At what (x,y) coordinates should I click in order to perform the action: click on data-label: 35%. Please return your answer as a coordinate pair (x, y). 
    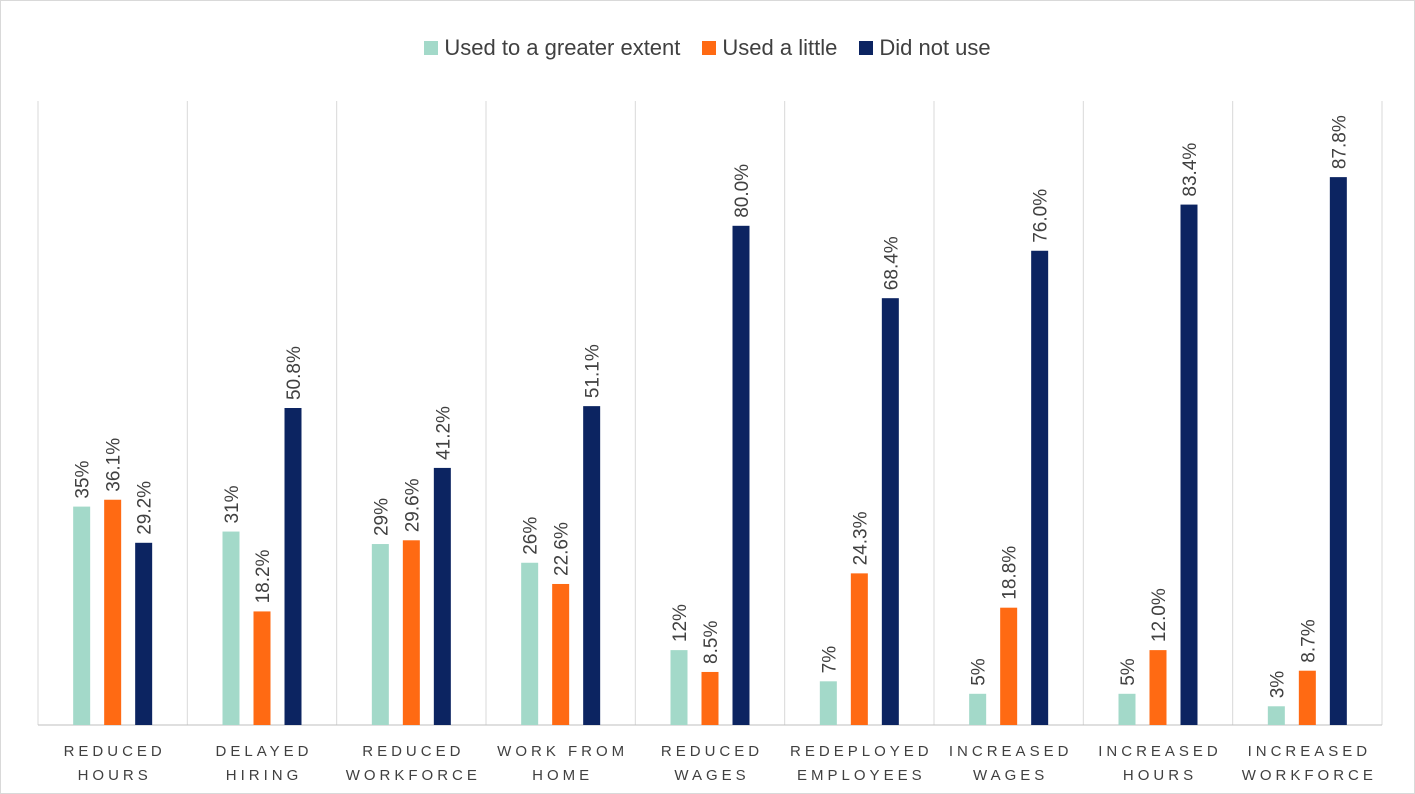
    Looking at the image, I should click on (83, 479).